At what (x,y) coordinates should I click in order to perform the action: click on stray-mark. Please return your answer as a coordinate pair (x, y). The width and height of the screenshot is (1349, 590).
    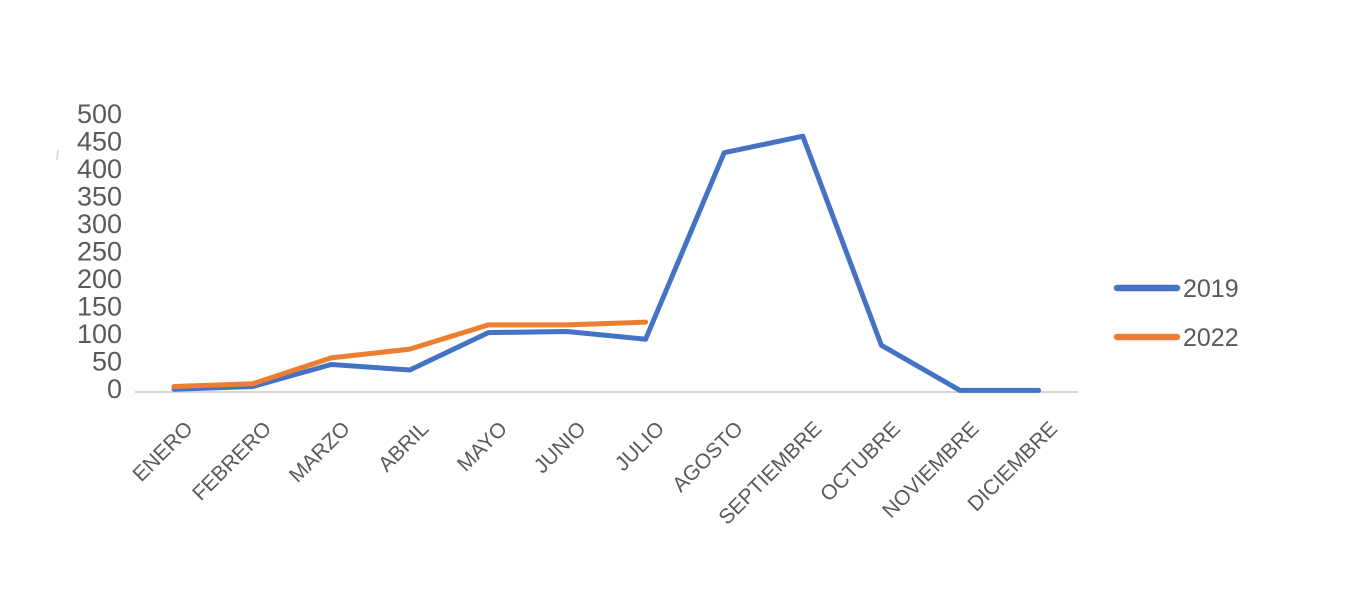
    Looking at the image, I should click on (57, 155).